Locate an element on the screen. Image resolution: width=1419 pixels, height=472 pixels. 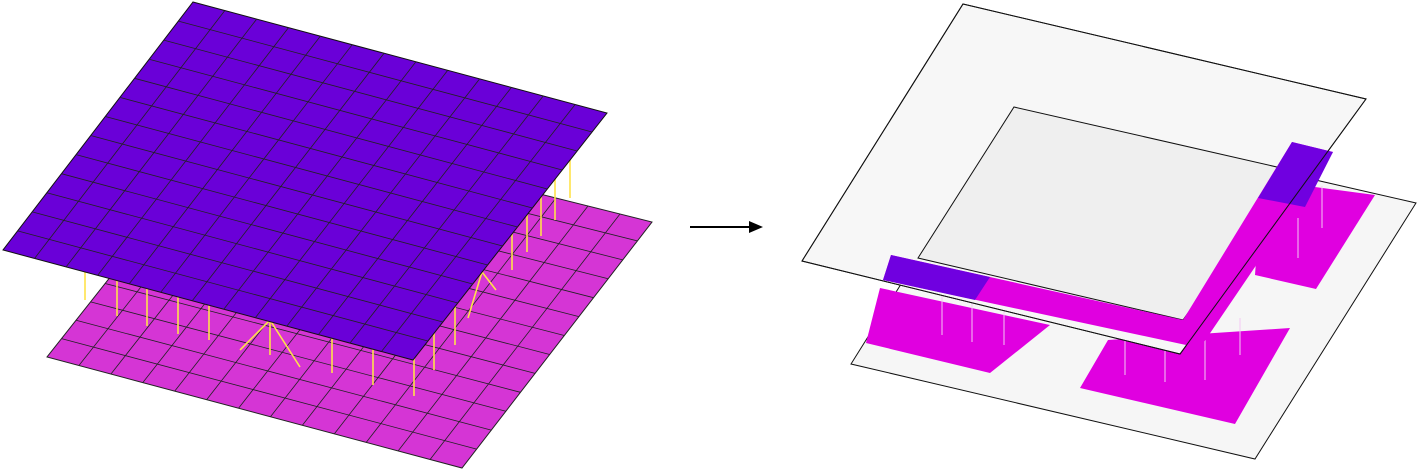
pad-struts is located at coordinates (1132, 284).